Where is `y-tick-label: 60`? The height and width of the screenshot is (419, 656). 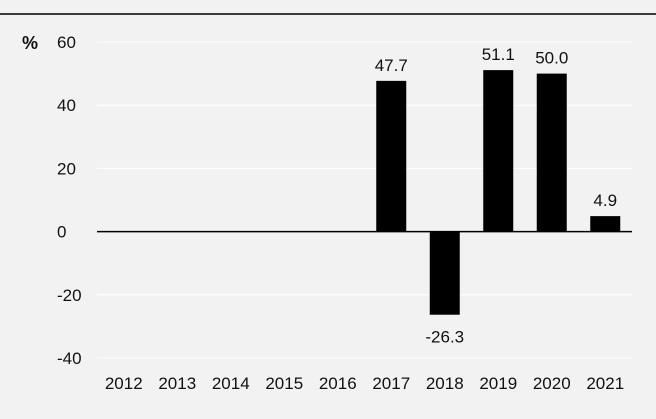
y-tick-label: 60 is located at coordinates (66, 42).